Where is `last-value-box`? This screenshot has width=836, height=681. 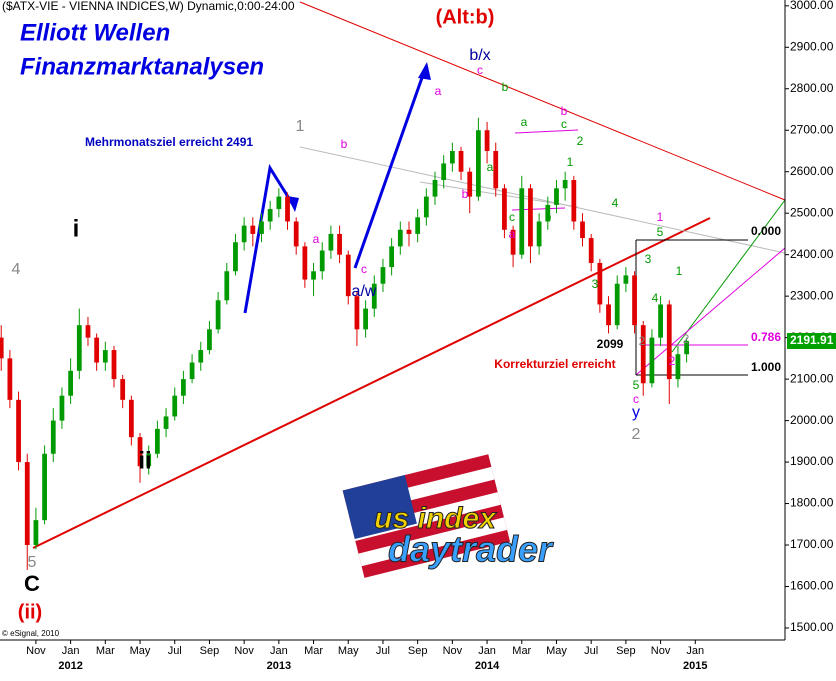
last-value-box is located at coordinates (811, 340).